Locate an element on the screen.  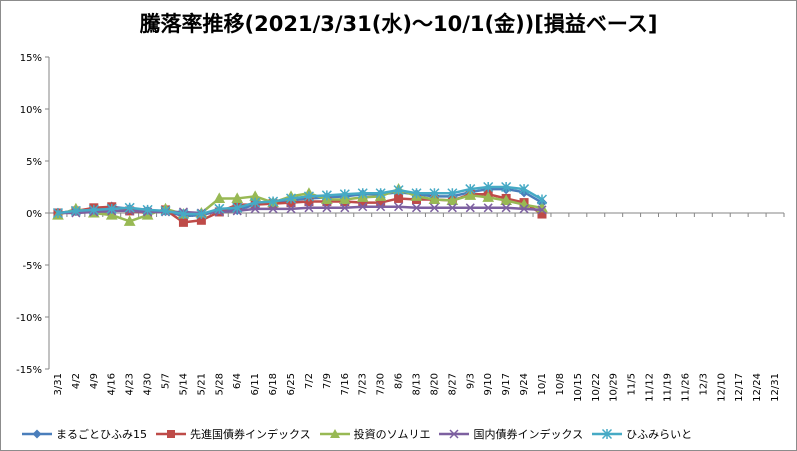
x-tick-label: 7/9 is located at coordinates (327, 381).